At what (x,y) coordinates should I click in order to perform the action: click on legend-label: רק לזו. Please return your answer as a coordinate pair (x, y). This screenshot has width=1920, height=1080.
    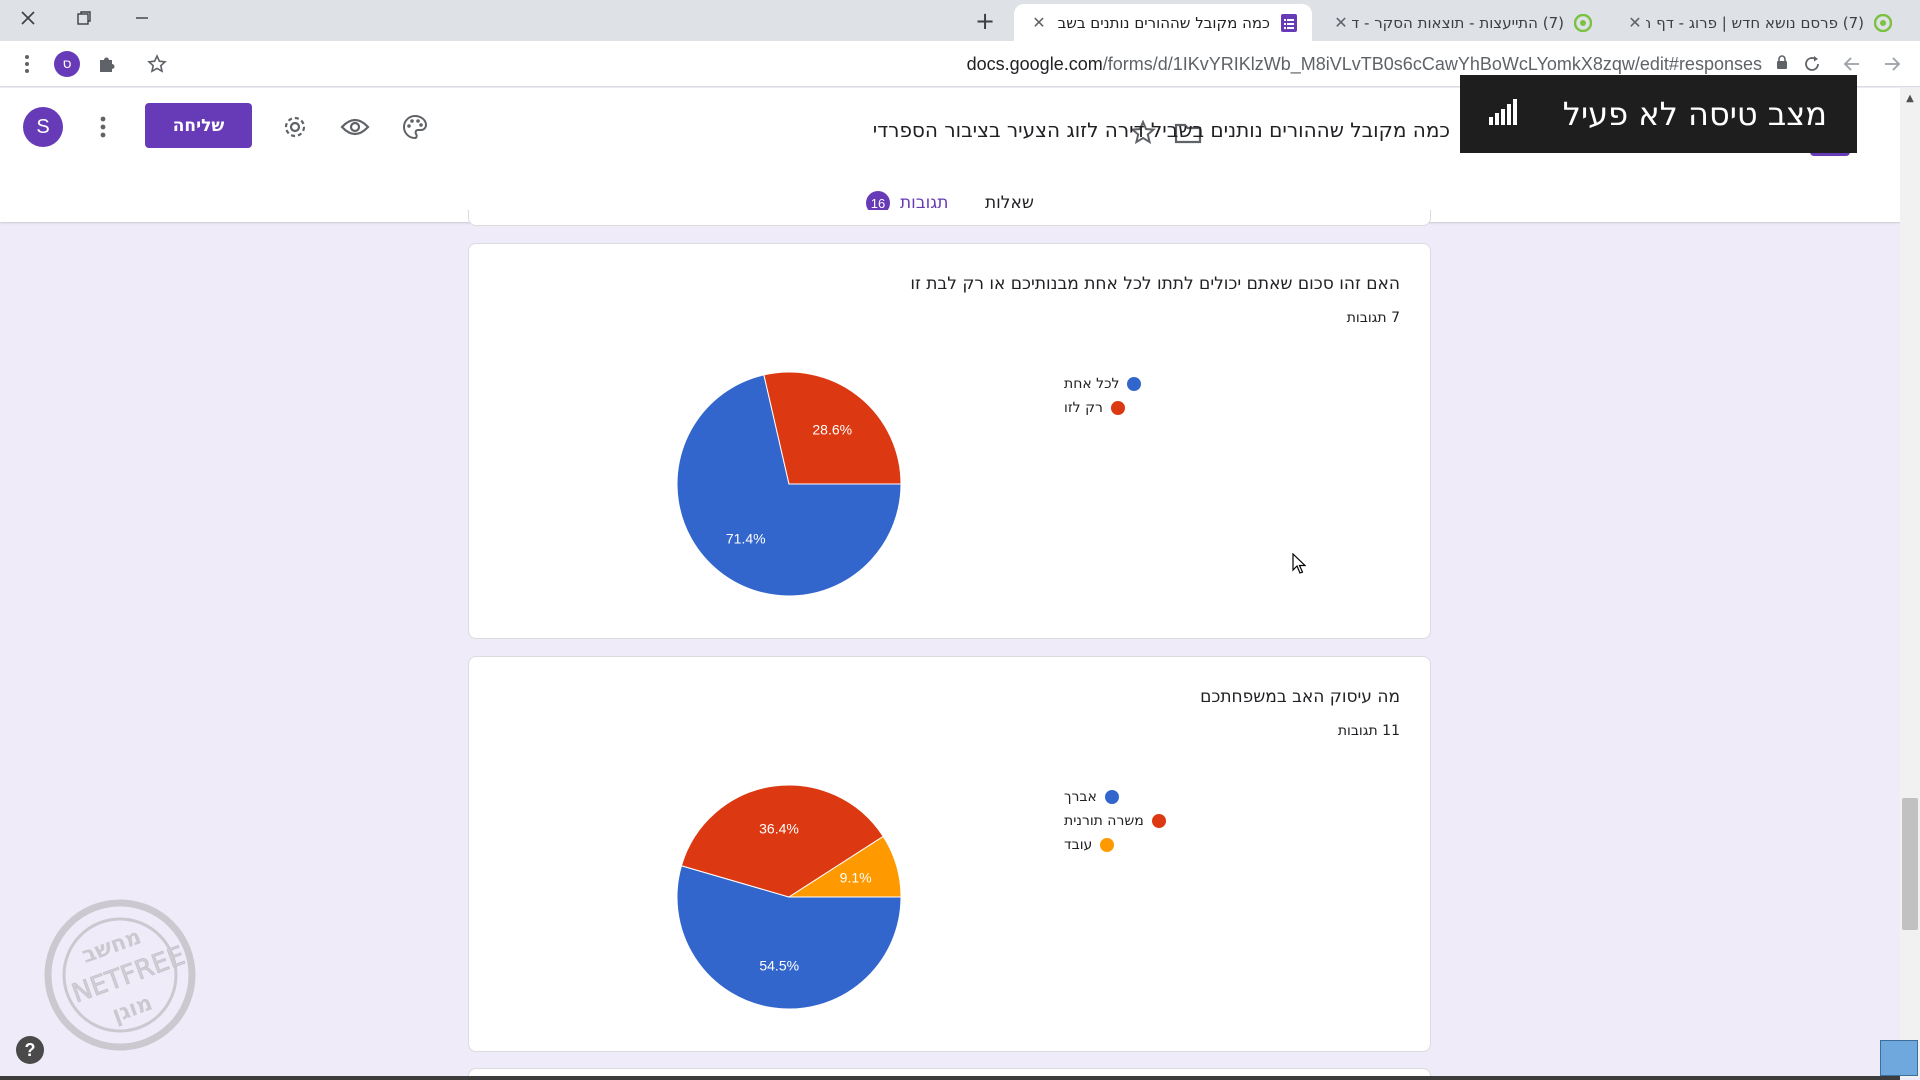
    Looking at the image, I should click on (1083, 408).